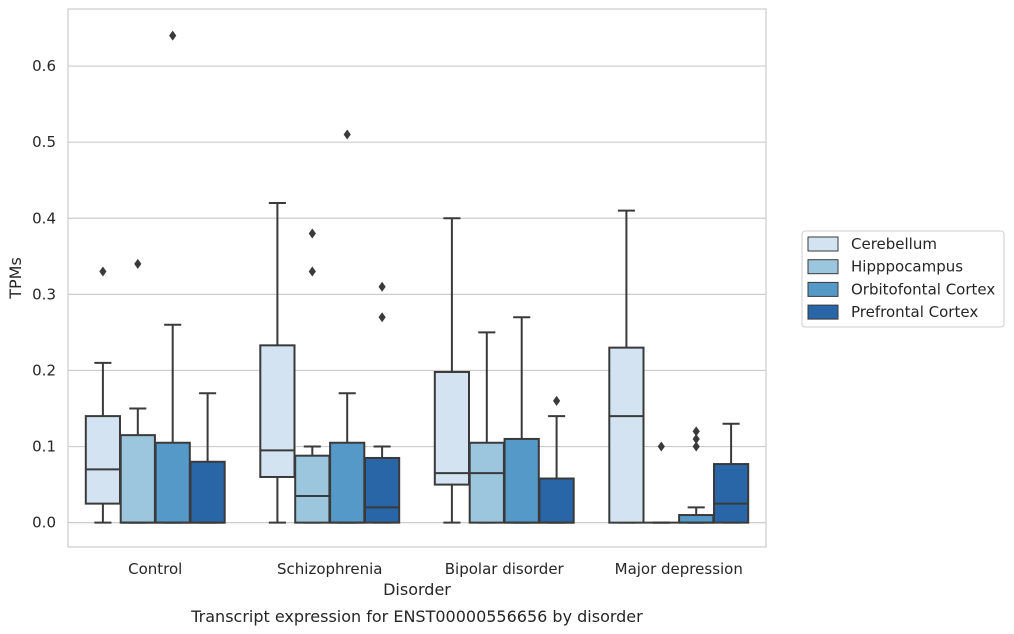 Image resolution: width=1014 pixels, height=634 pixels. I want to click on y-tick-label: 0.3, so click(44, 294).